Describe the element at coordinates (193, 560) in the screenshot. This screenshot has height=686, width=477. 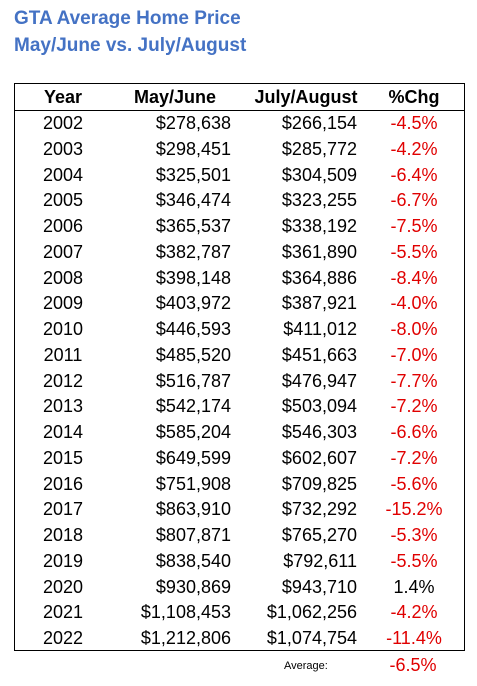
I see `table-cell: $838,540` at that location.